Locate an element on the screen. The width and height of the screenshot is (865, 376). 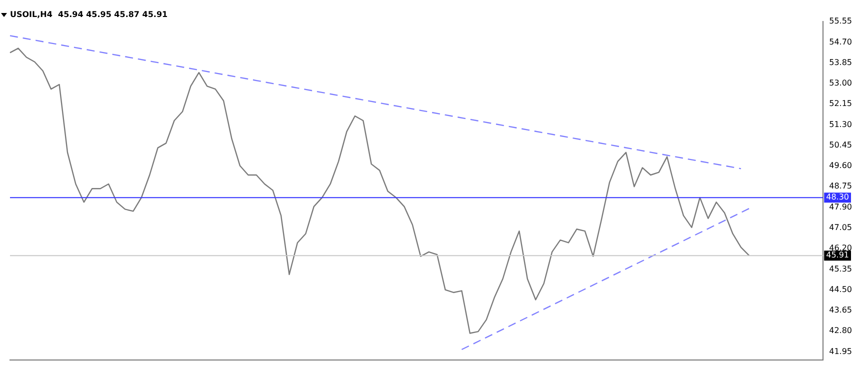
y-tick-label: 54.70 is located at coordinates (840, 41).